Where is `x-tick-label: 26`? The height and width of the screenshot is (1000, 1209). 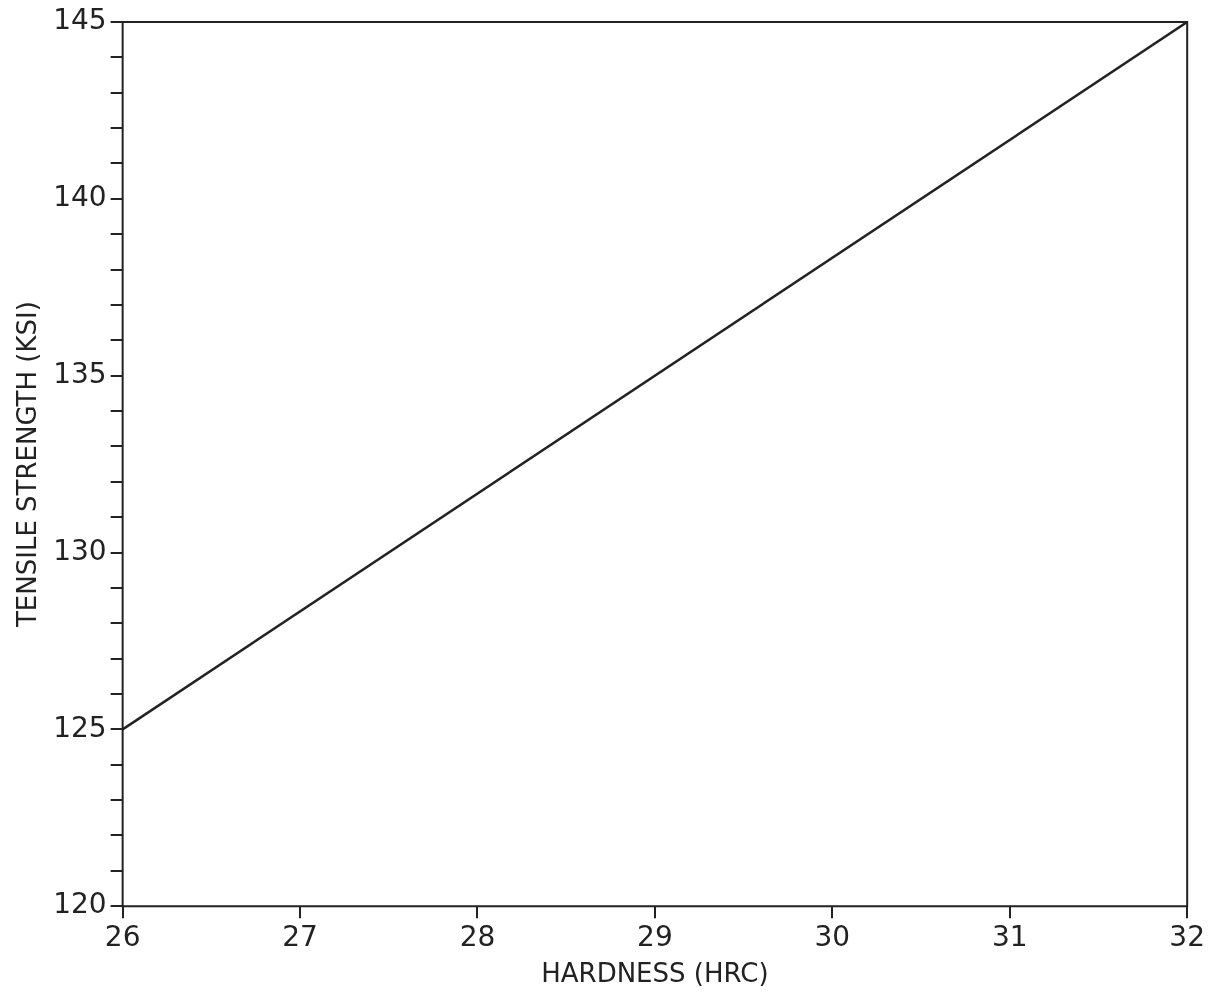
x-tick-label: 26 is located at coordinates (122, 937).